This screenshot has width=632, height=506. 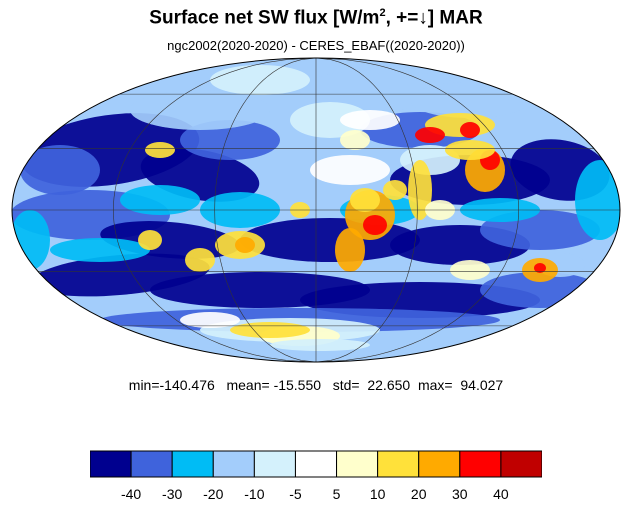 I want to click on colorbar-tick-label: -5, so click(x=295, y=494).